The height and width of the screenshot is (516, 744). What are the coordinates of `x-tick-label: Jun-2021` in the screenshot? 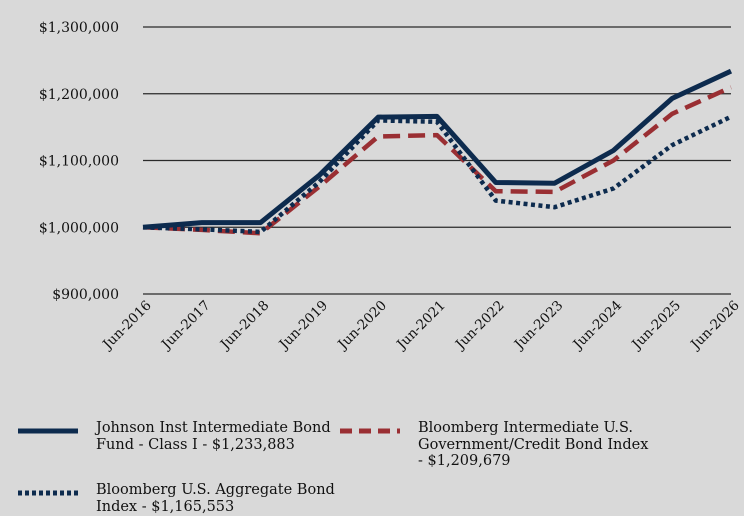 It's located at (420, 326).